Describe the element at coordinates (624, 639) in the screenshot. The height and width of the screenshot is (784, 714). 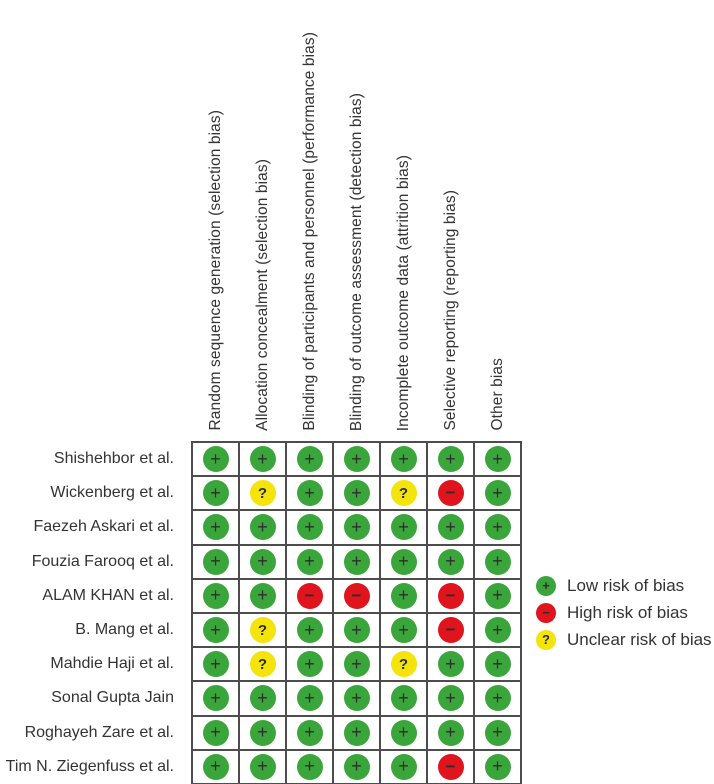
I see `legend-item: ? Unclear risk of bias` at that location.